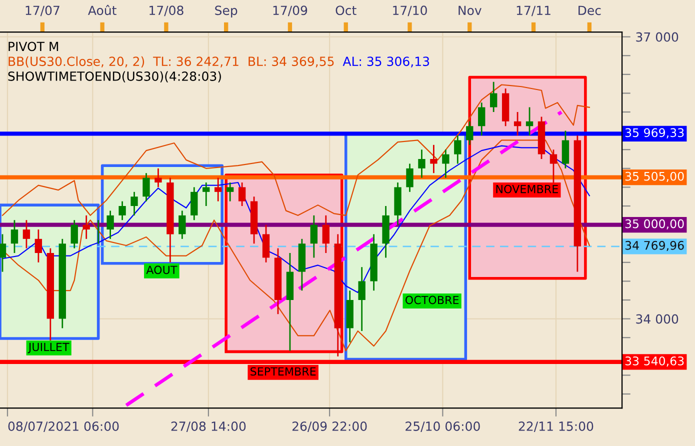  What do you see at coordinates (102, 10) in the screenshot?
I see `x2-tick-label: Août` at bounding box center [102, 10].